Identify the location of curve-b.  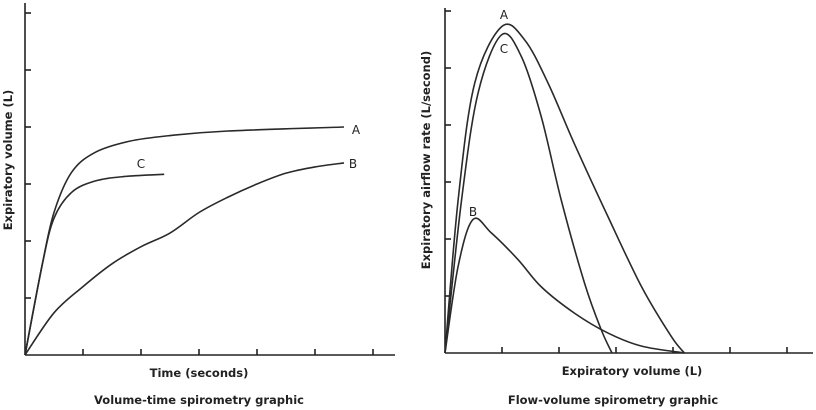
(564, 285).